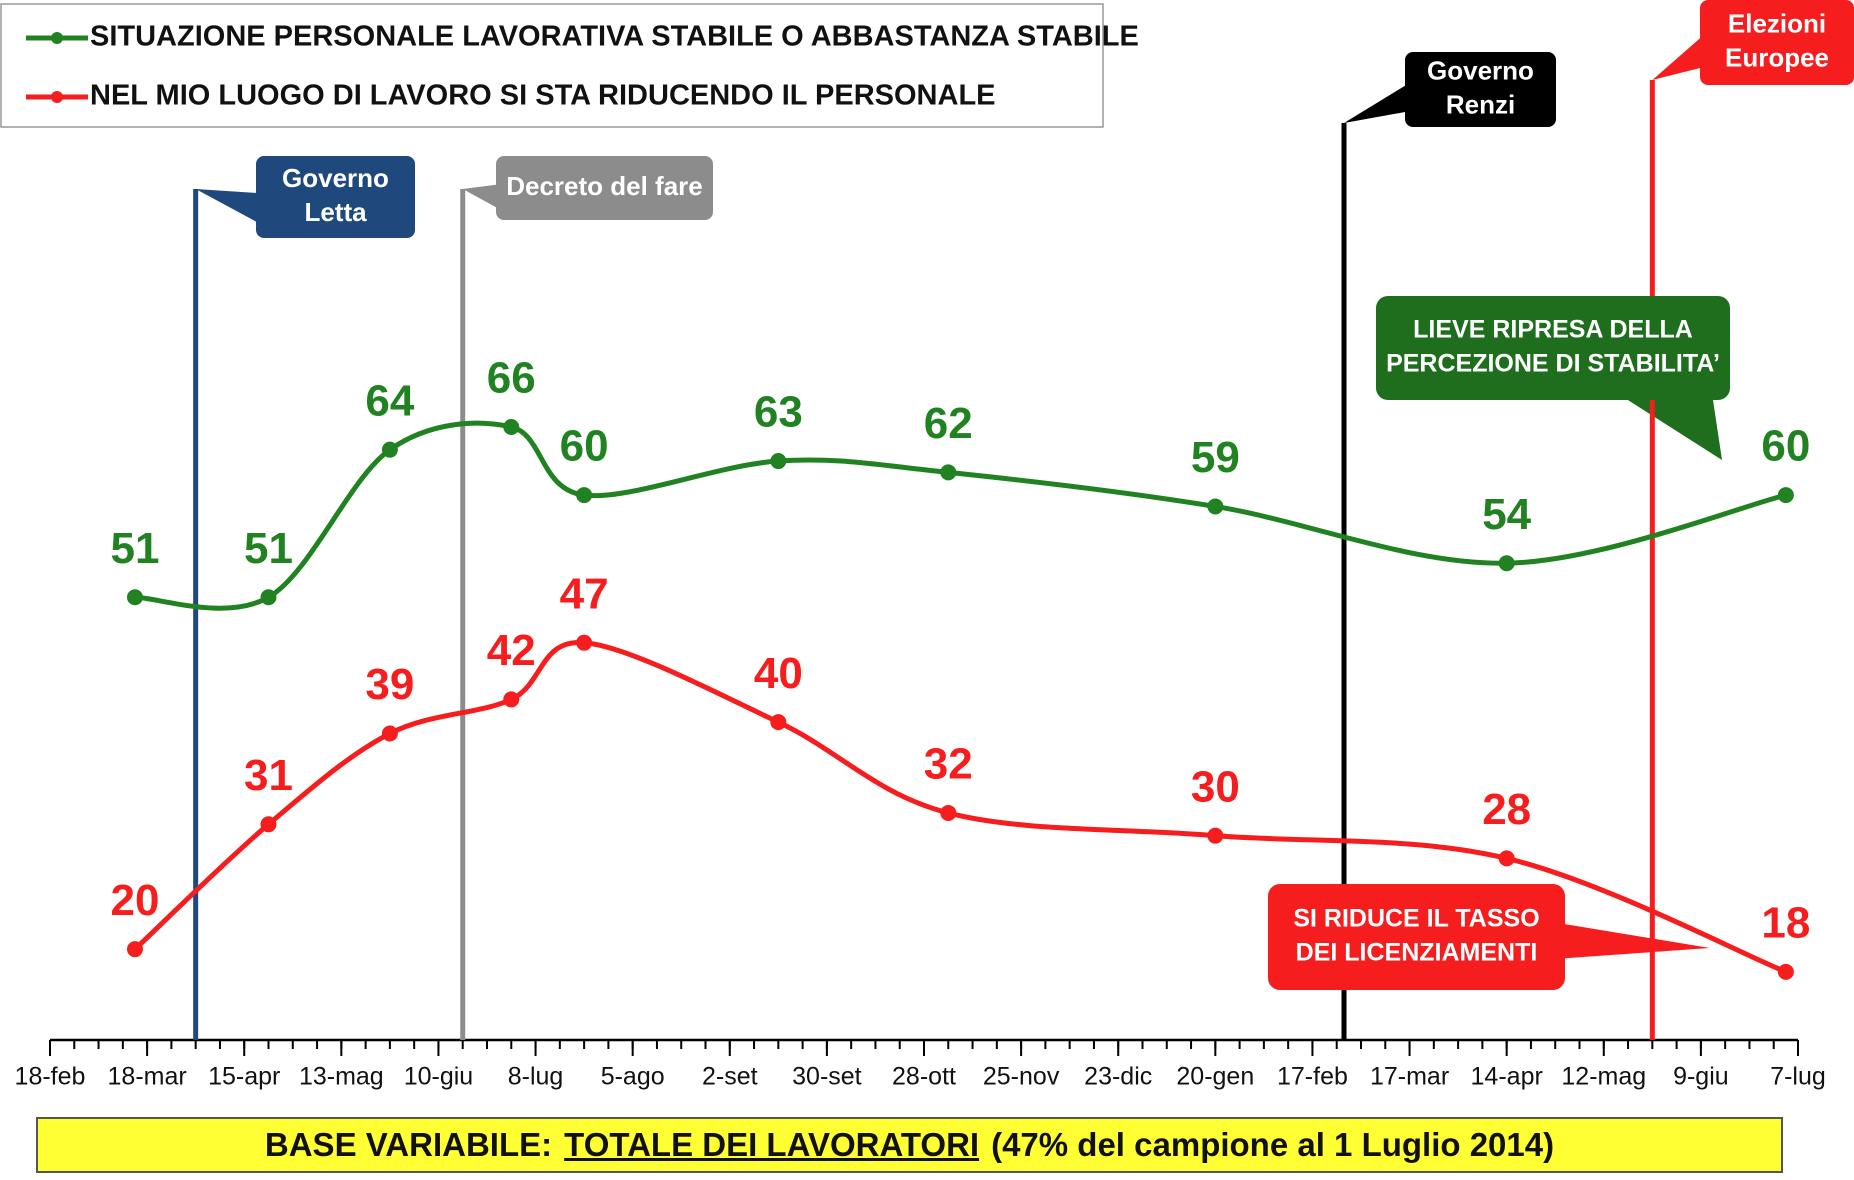 Image resolution: width=1854 pixels, height=1180 pixels. What do you see at coordinates (552, 65) in the screenshot?
I see `legend-box` at bounding box center [552, 65].